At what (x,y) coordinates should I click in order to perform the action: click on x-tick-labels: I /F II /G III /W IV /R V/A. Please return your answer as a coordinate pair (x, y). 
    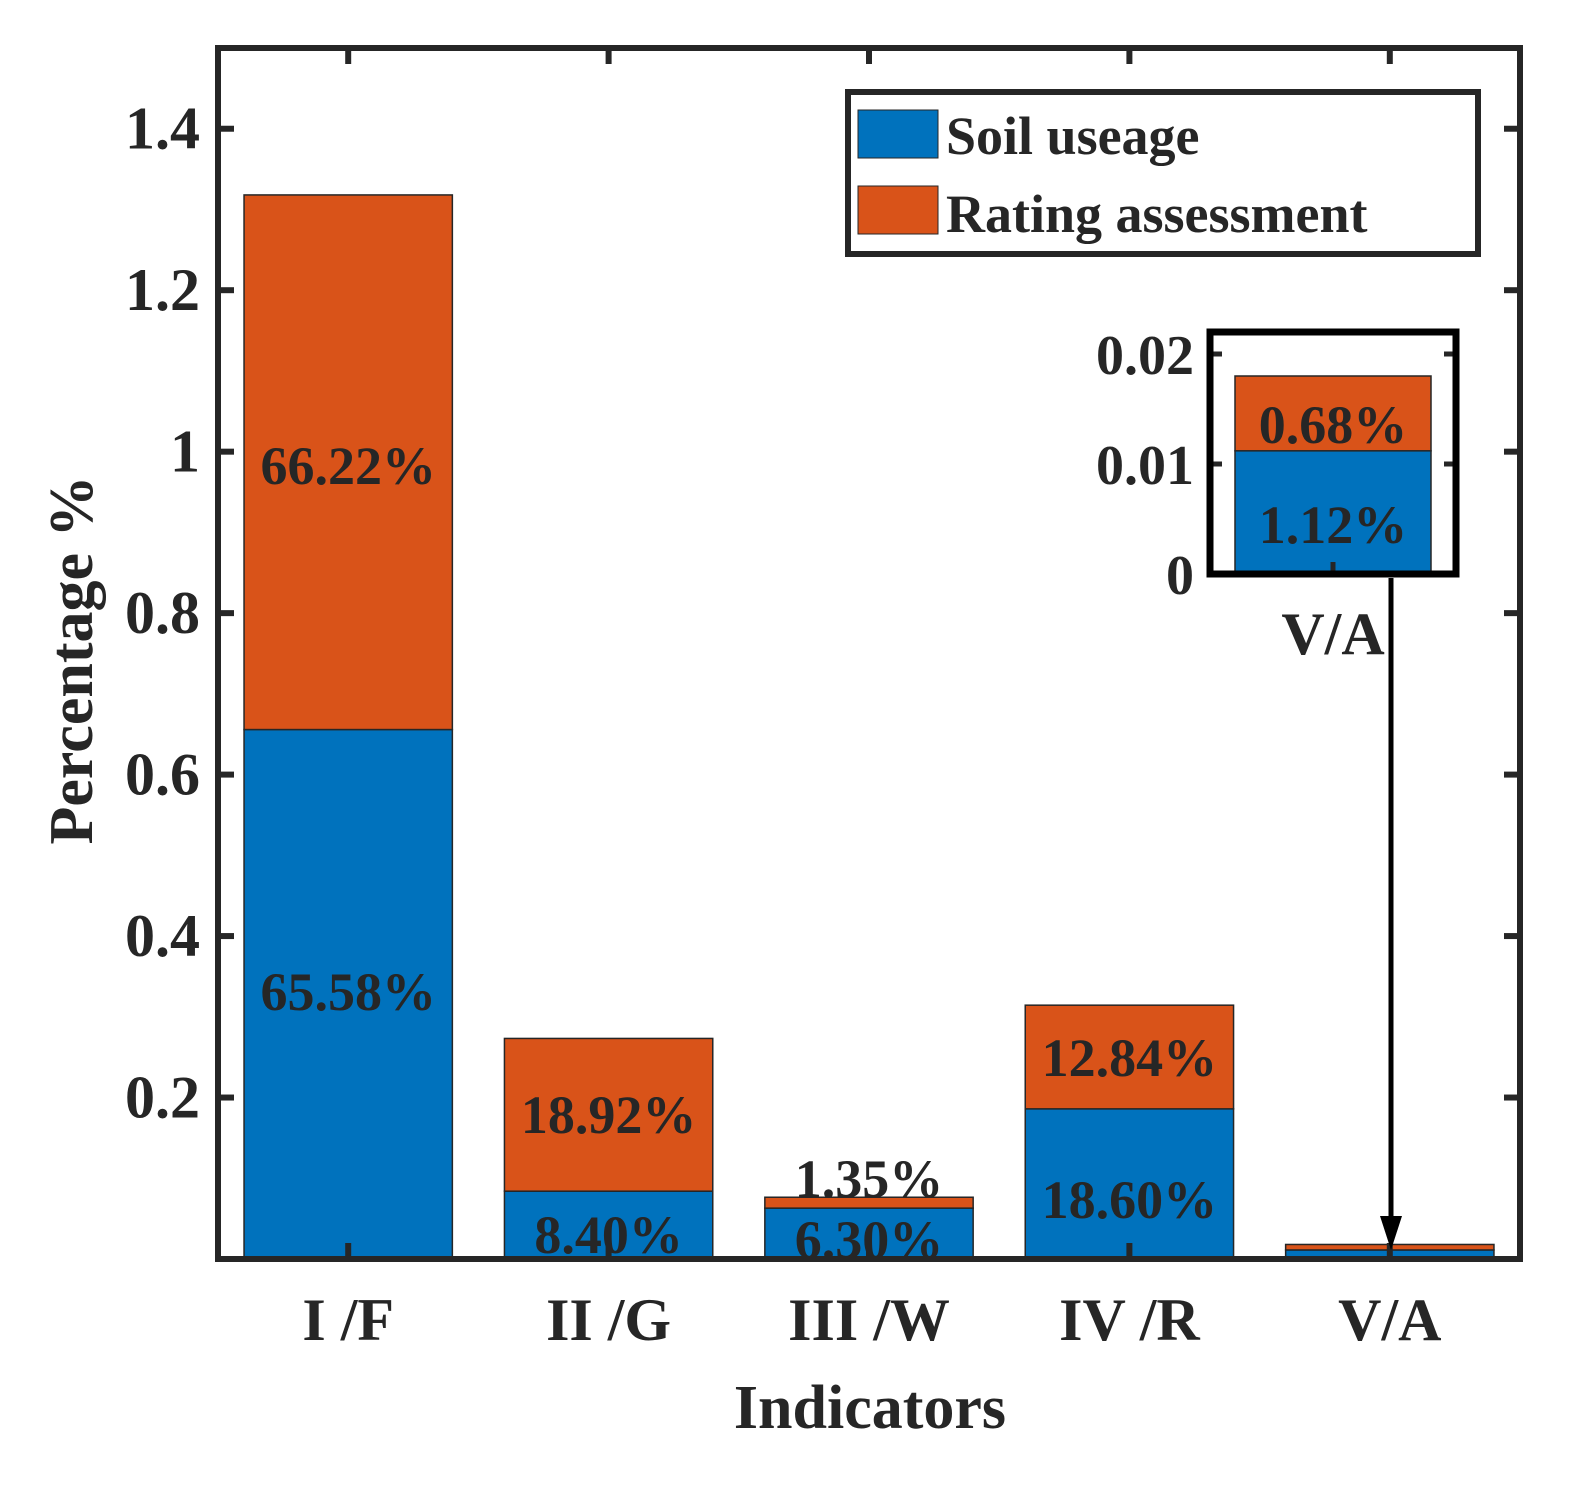
    Looking at the image, I should click on (871, 1320).